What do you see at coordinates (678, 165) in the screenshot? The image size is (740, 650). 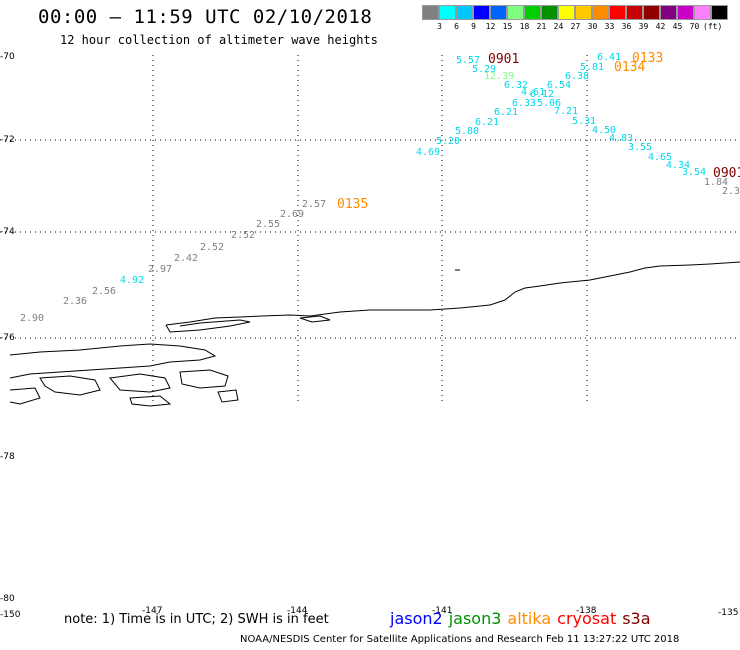 I see `wave-height-value: 4.34` at bounding box center [678, 165].